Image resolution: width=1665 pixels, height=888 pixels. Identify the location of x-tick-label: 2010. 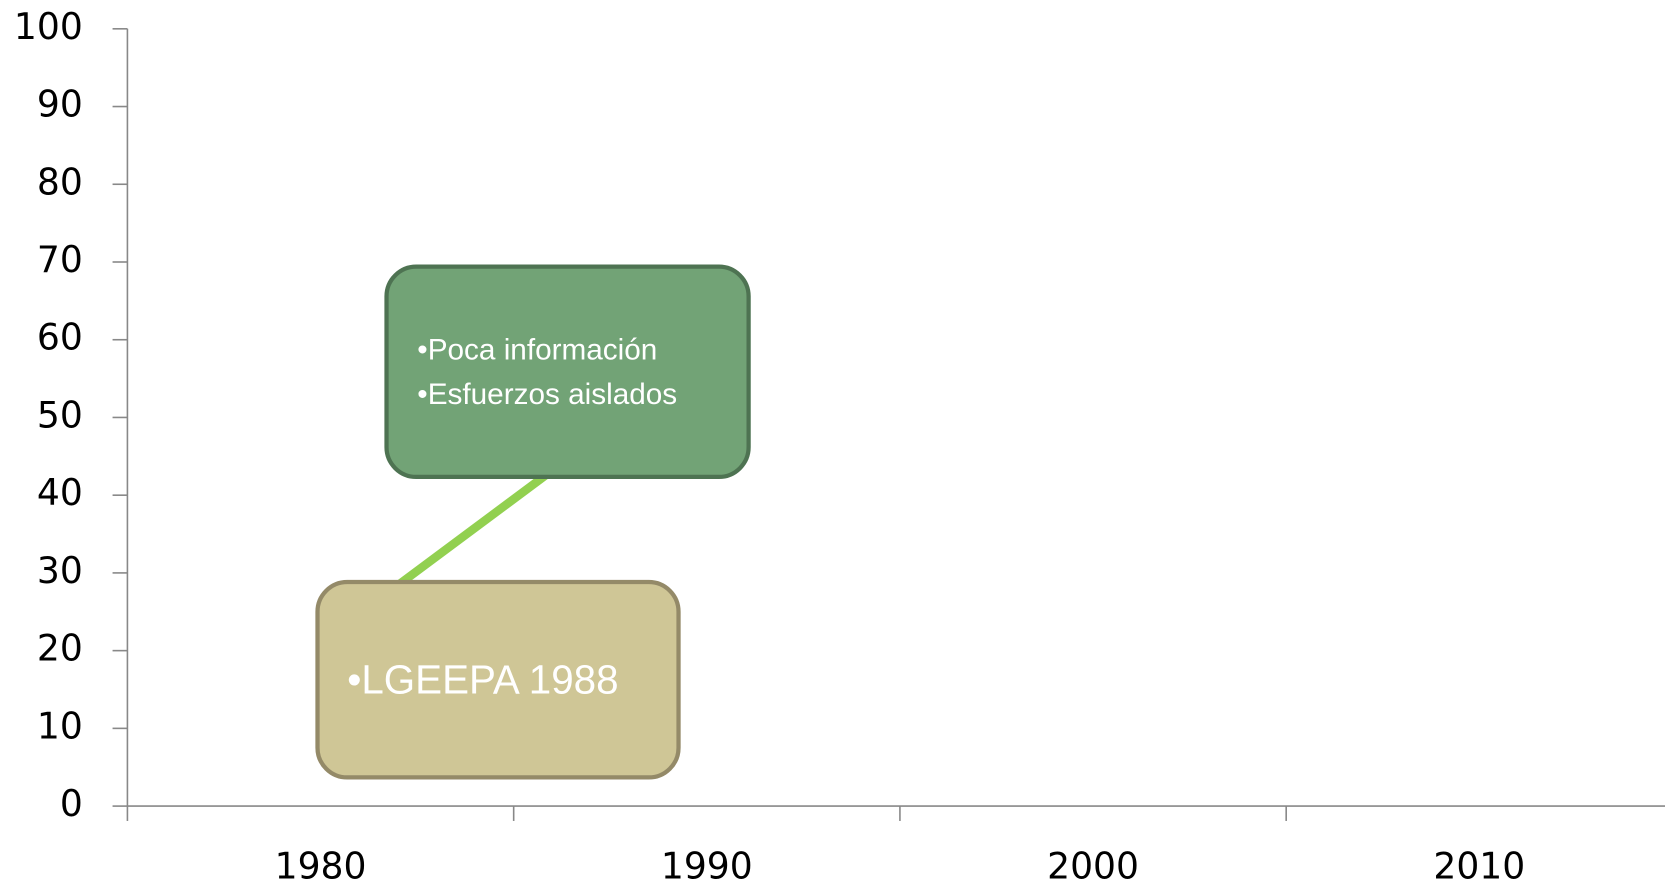
(1479, 866).